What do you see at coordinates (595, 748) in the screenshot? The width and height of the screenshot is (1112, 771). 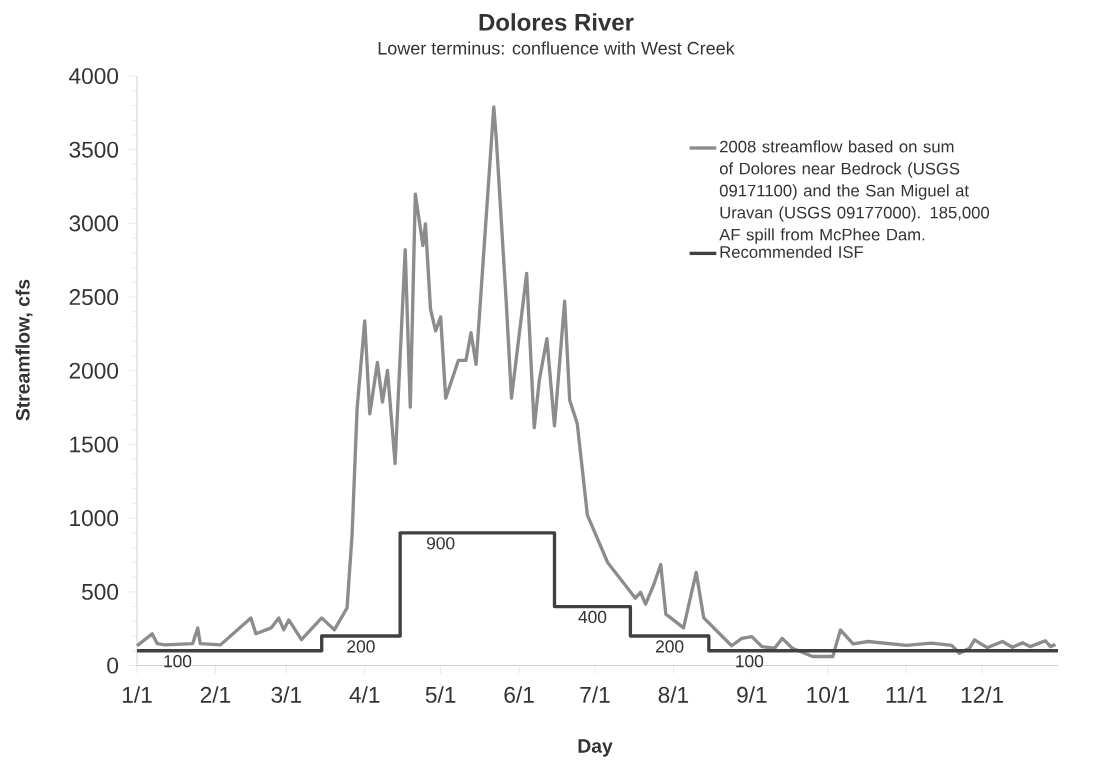 I see `x-axis-title: Day` at bounding box center [595, 748].